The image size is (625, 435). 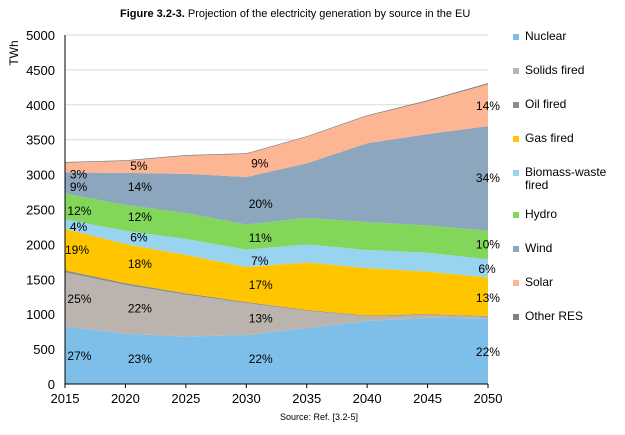 What do you see at coordinates (488, 398) in the screenshot?
I see `x-tick-label: 2050` at bounding box center [488, 398].